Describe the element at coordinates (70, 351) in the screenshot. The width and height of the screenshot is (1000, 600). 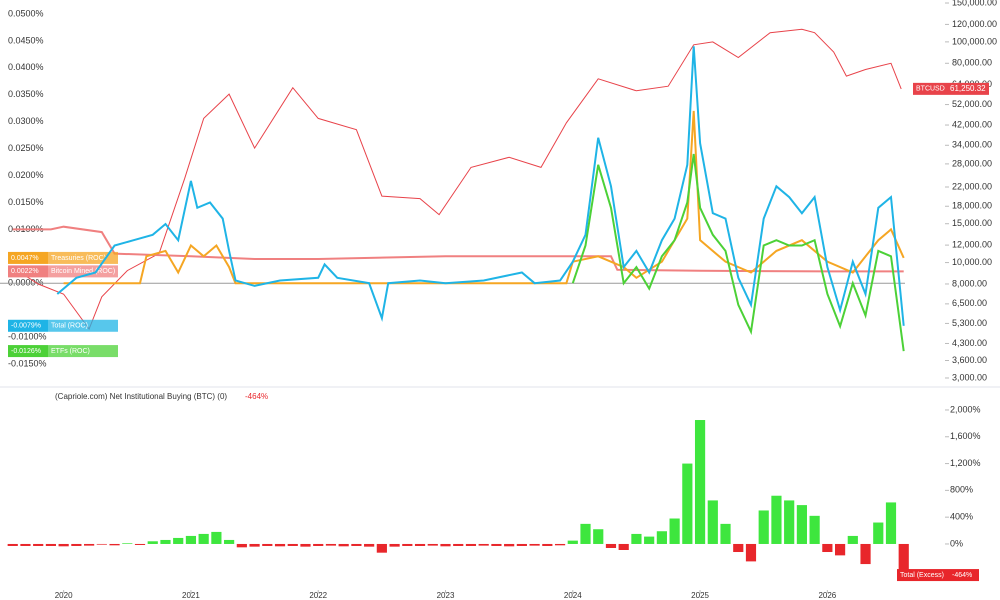
I see `series-tag: ETFs (ROC)` at that location.